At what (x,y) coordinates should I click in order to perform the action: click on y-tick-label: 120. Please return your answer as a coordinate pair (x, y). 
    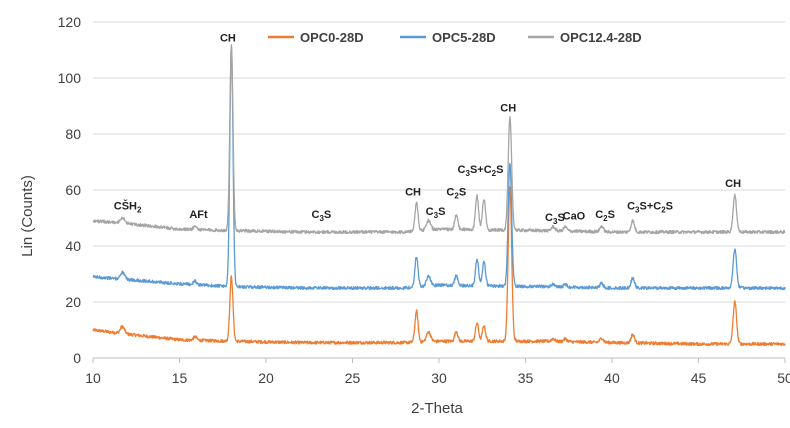
    Looking at the image, I should click on (70, 22).